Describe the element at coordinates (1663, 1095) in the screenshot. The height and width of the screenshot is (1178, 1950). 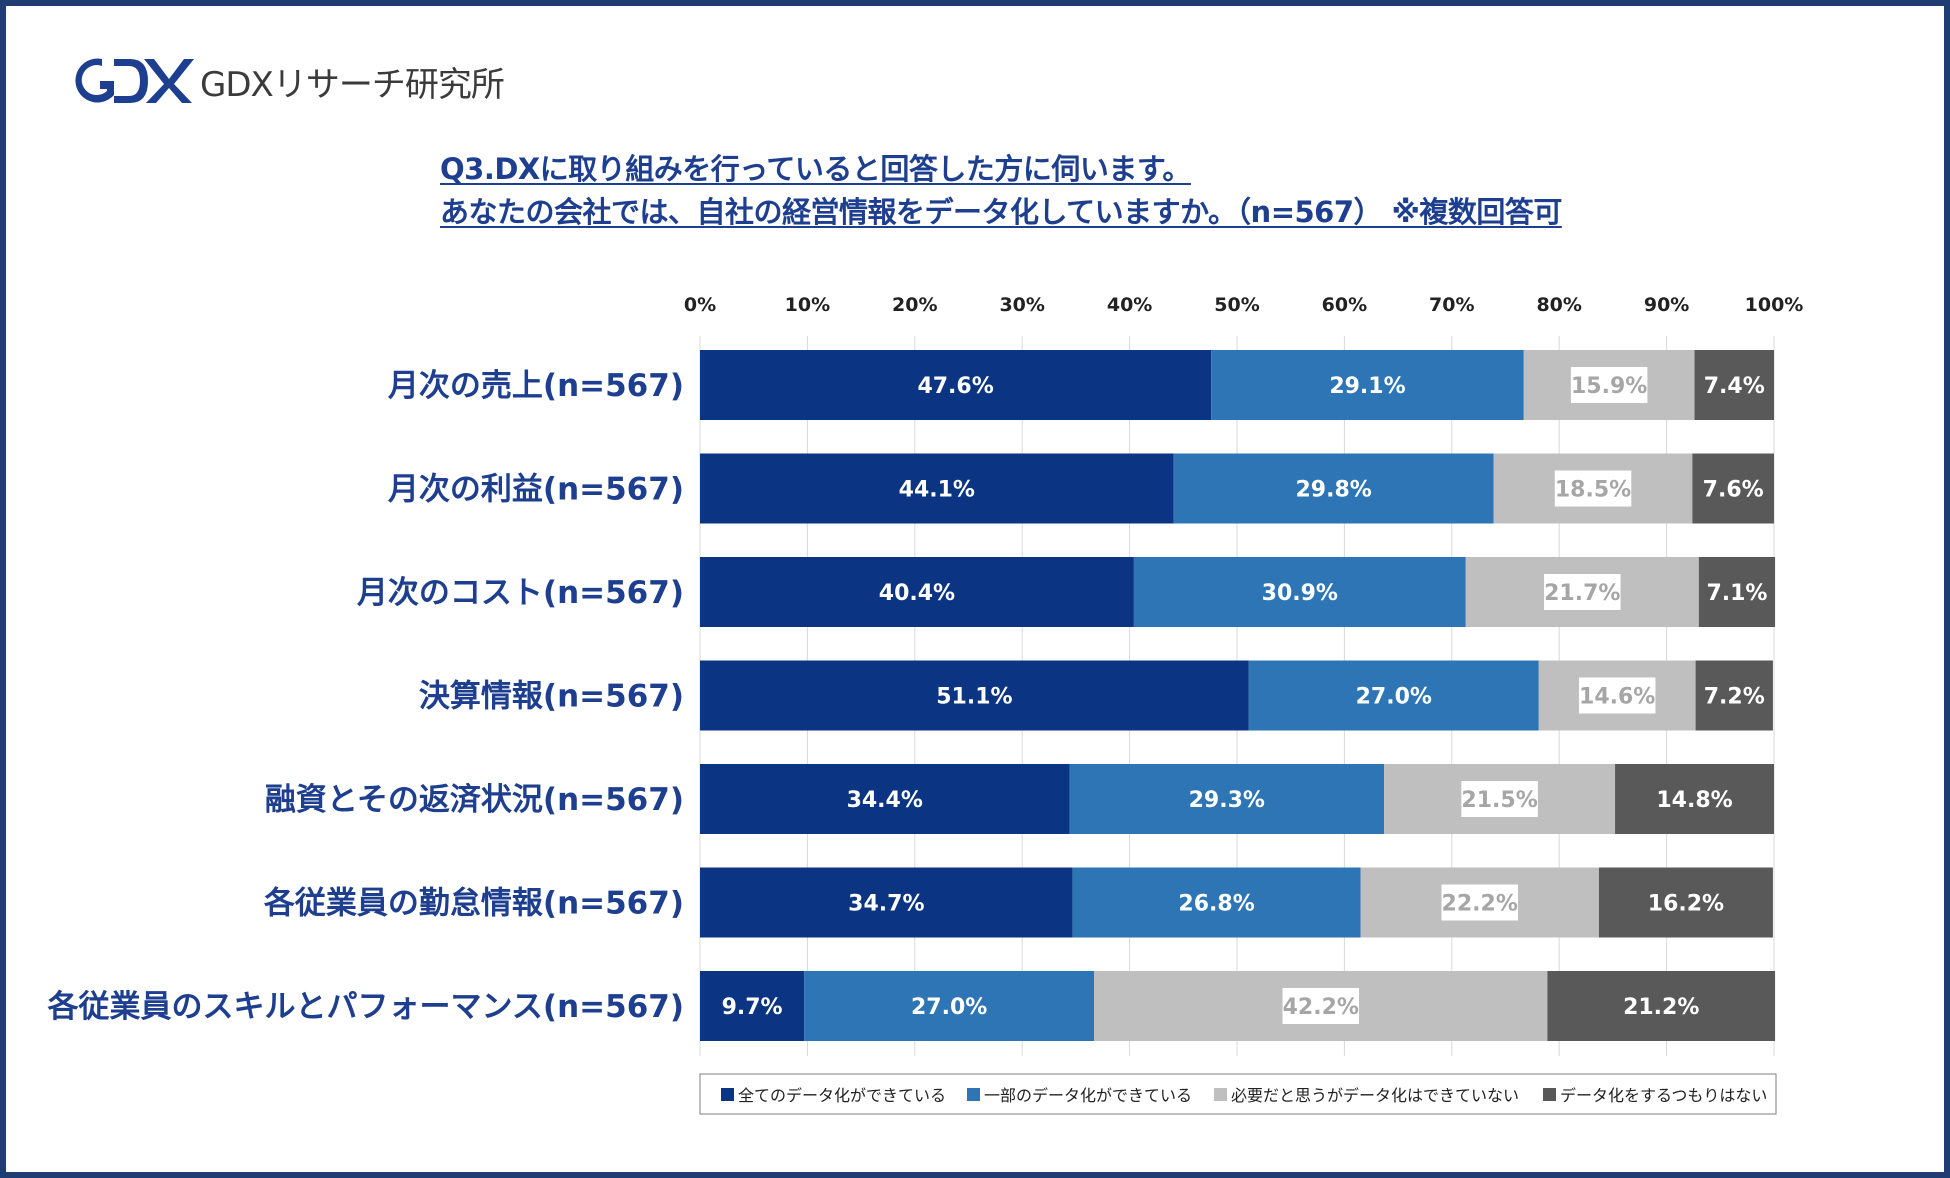
I see `legend-label: データ化をするつもりはない` at that location.